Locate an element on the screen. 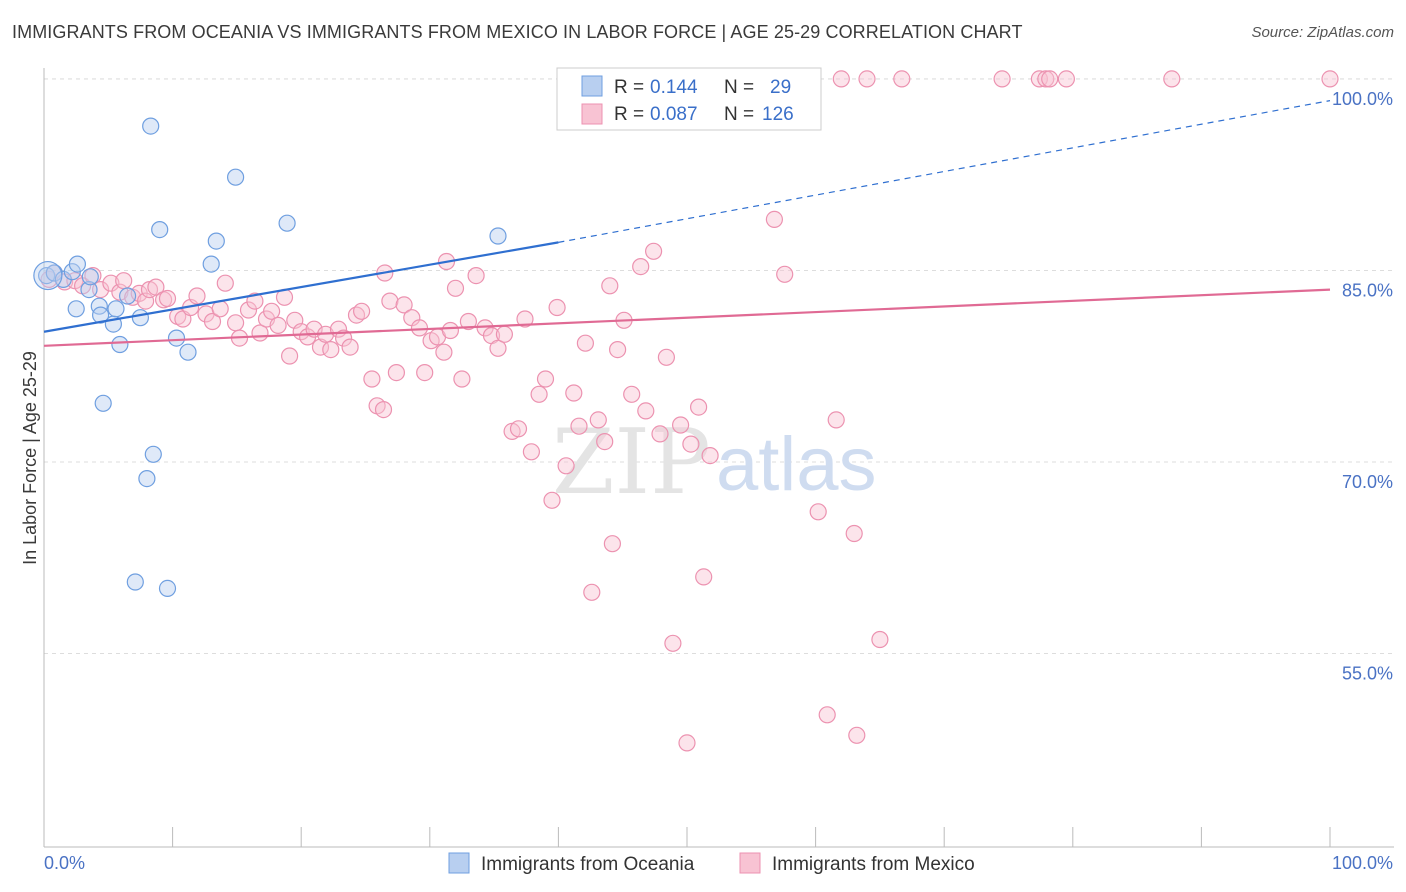 This screenshot has height=892, width=1406. legend-swatch-mexico is located at coordinates (592, 114).